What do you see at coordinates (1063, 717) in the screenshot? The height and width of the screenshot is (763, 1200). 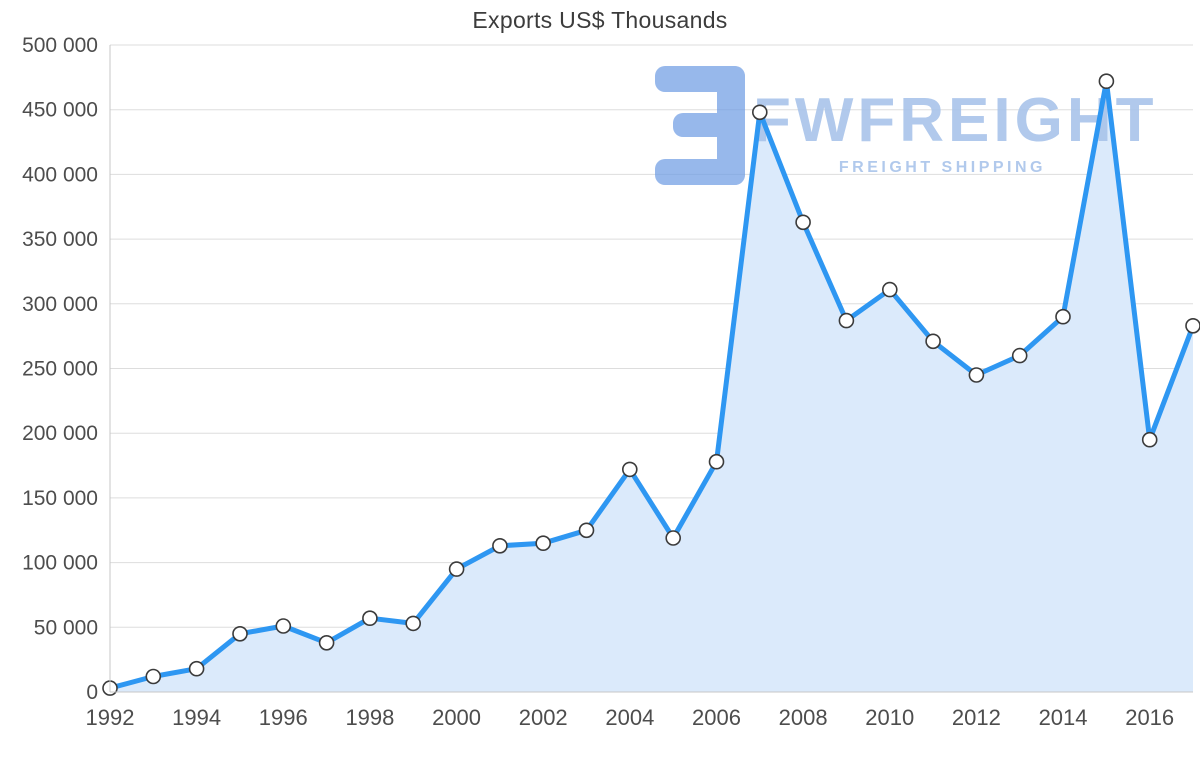 I see `x-axis-label: 2014` at bounding box center [1063, 717].